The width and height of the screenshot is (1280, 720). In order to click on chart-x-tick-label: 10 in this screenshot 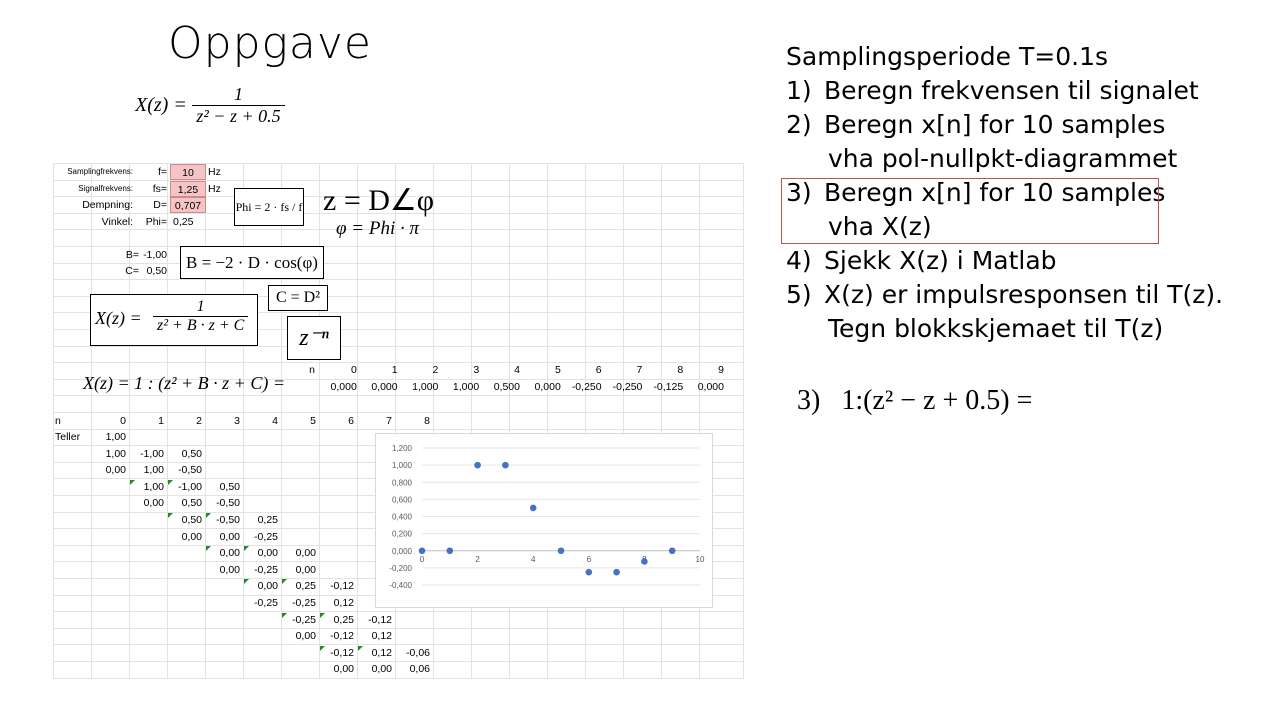, I will do `click(700, 559)`.